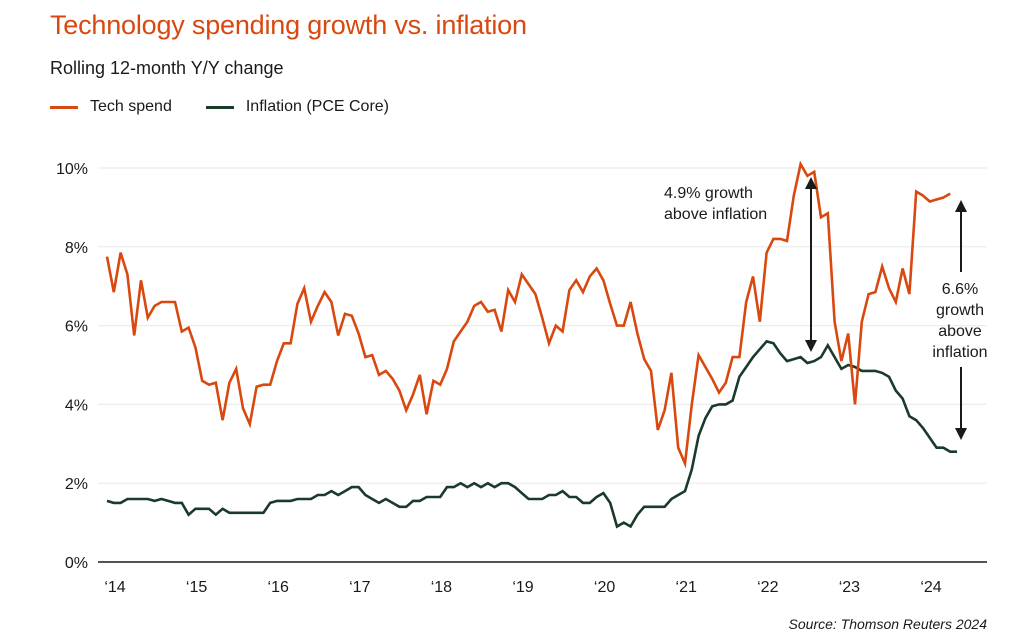 This screenshot has width=1024, height=644. I want to click on annotation-arrow-2024, so click(961, 320).